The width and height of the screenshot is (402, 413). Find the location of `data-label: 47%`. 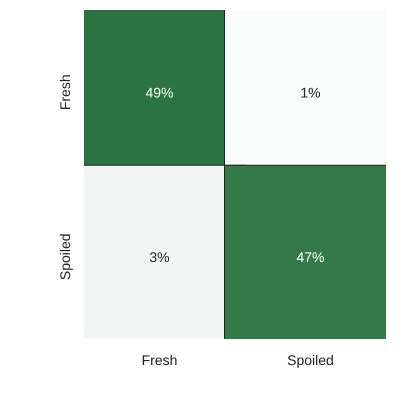

data-label: 47% is located at coordinates (310, 256).